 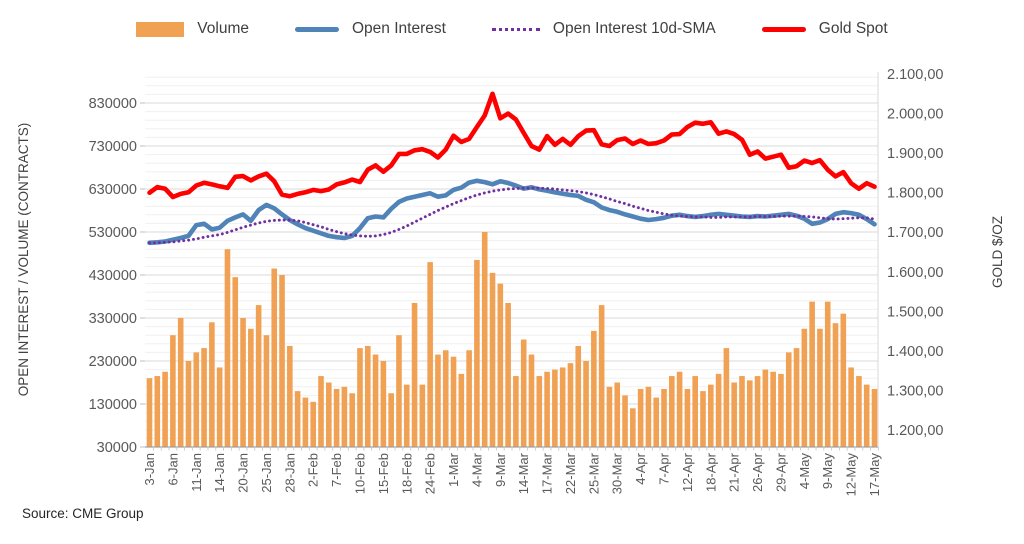 I want to click on x-tick-label: 22-Mar, so click(x=570, y=473).